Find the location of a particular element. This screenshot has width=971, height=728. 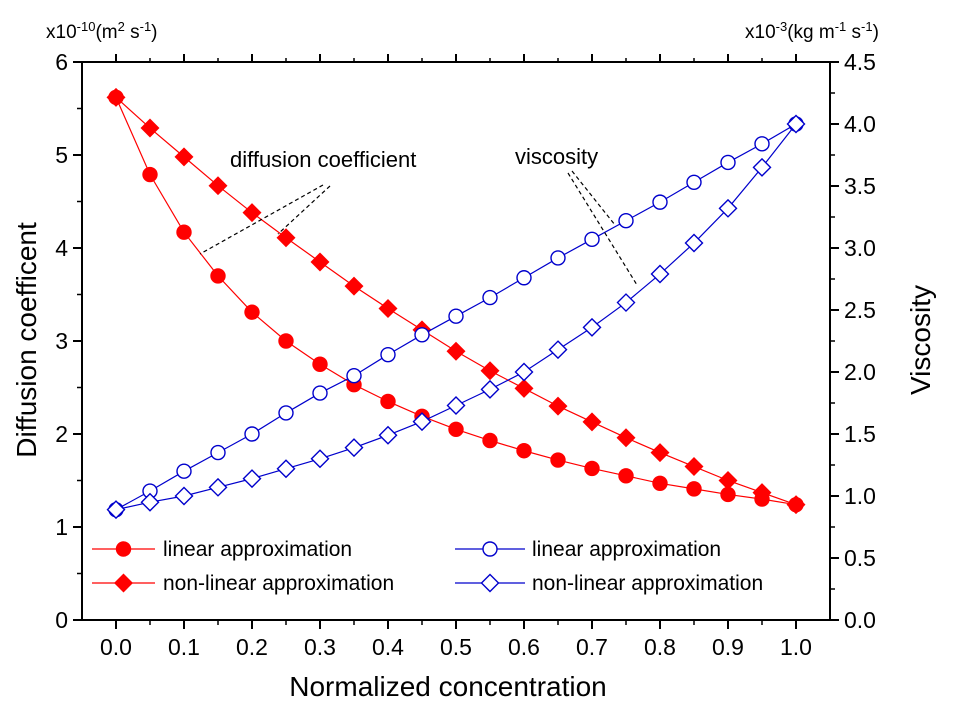

x-tick-label: 0.7 is located at coordinates (592, 647).